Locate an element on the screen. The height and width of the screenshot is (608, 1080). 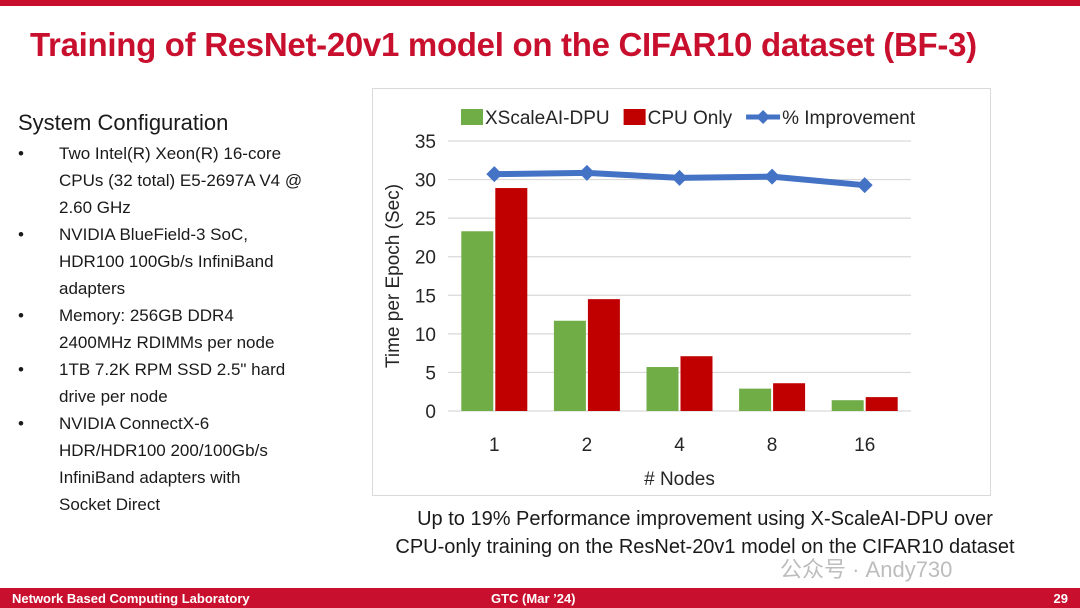
config-item-line: Memory: 256GB DDR4 is located at coordinates (146, 315).